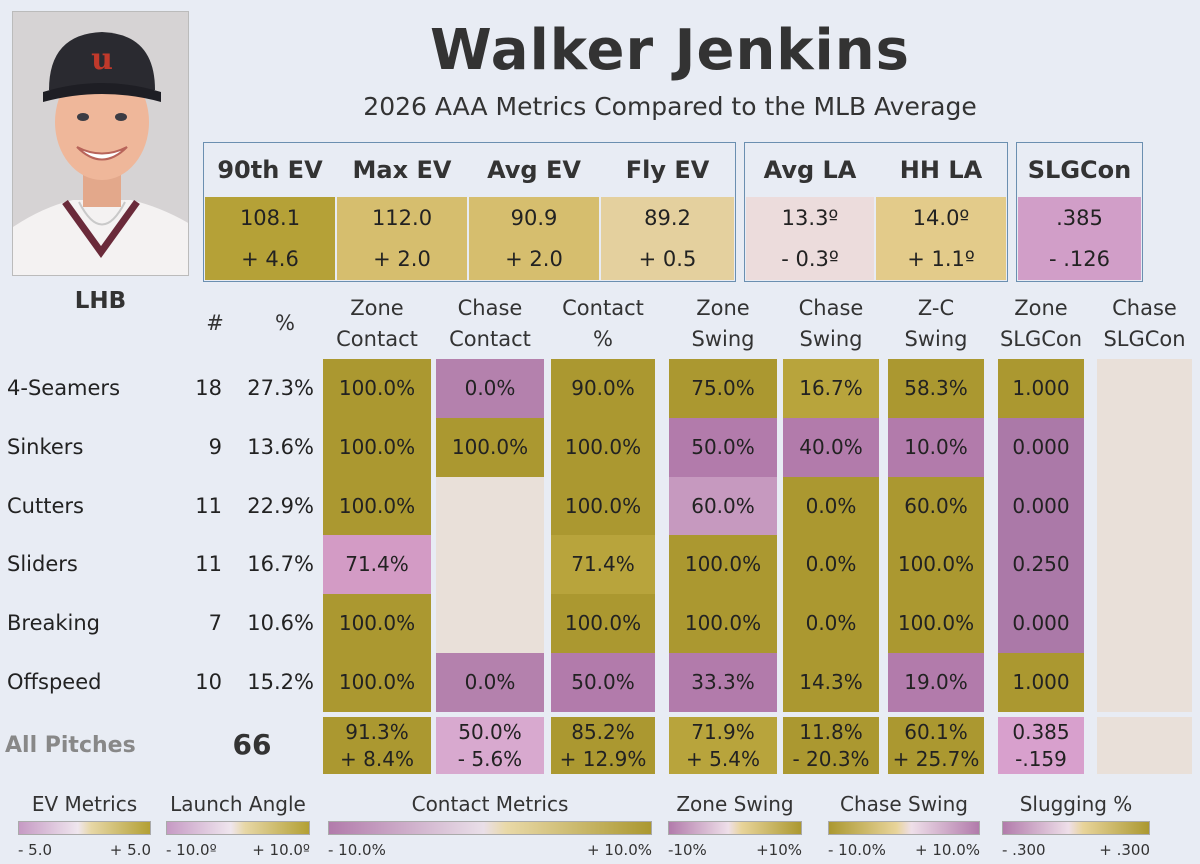 The height and width of the screenshot is (864, 1200). I want to click on table-cell: 90.0%, so click(603, 389).